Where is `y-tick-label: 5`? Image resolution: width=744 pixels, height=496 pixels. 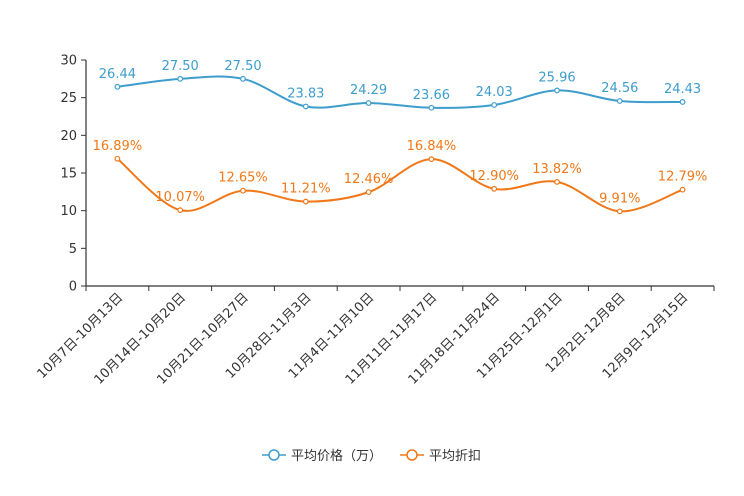 y-tick-label: 5 is located at coordinates (73, 249).